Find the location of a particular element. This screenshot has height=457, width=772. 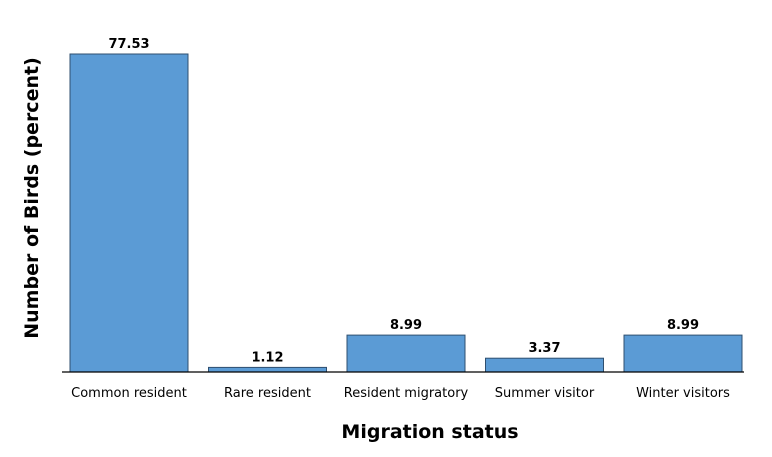

y-axis-title: Number of Birds (percent) is located at coordinates (32, 198).